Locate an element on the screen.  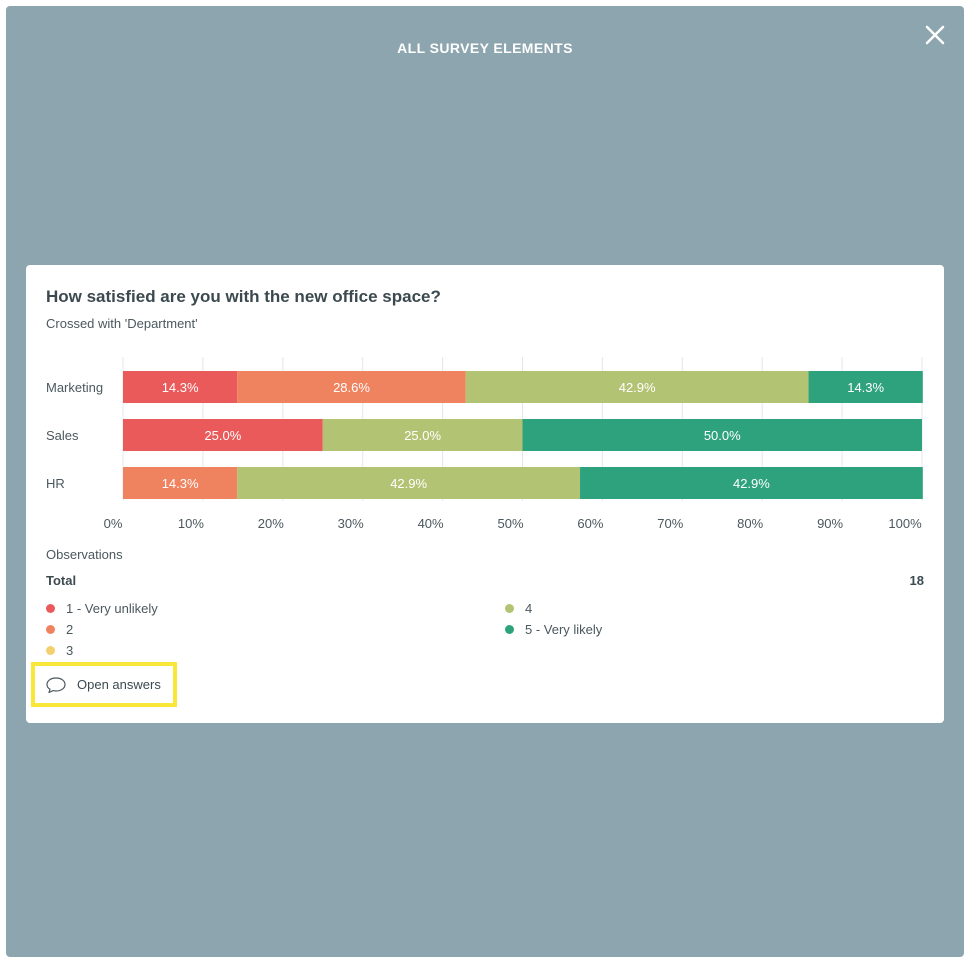
data-label: 50.0% is located at coordinates (722, 435).